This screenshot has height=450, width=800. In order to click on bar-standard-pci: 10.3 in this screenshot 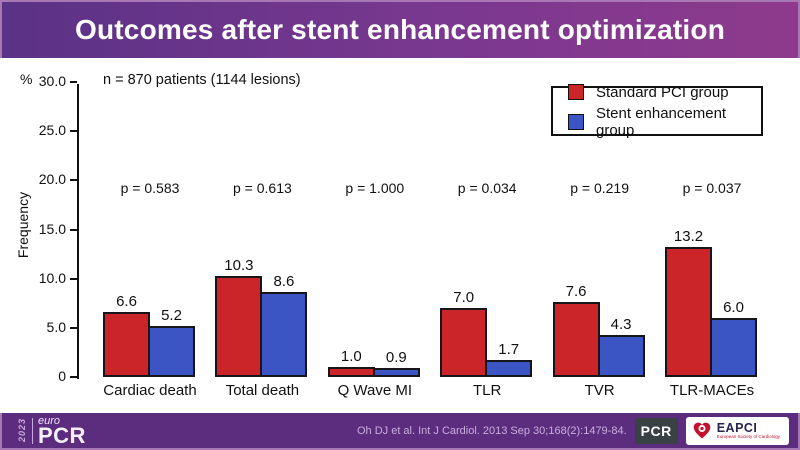, I will do `click(239, 317)`.